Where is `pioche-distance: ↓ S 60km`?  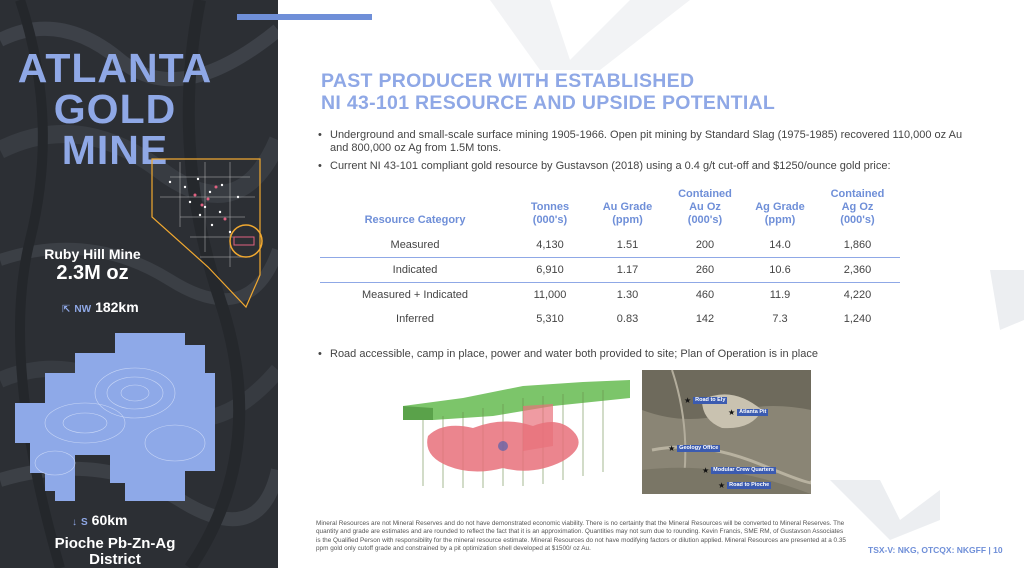 pioche-distance: ↓ S 60km is located at coordinates (99, 520).